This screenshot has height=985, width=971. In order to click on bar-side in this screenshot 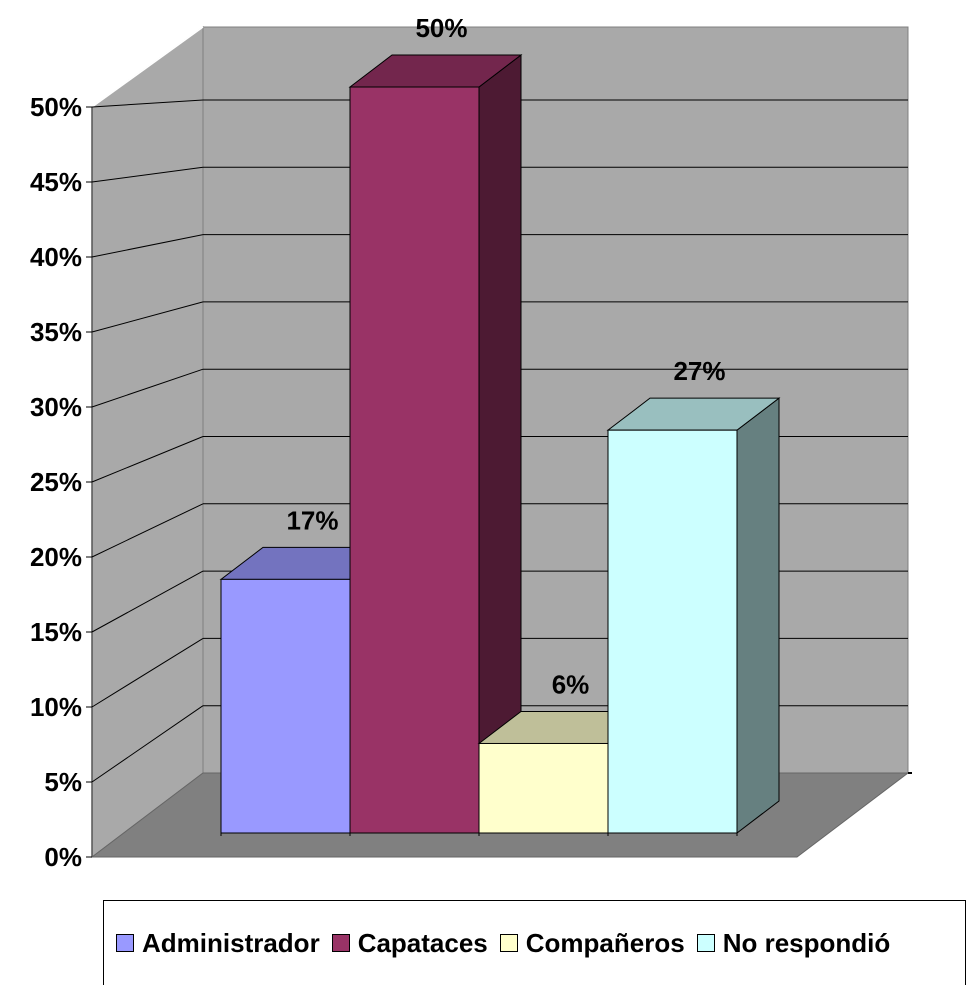, I will do `click(758, 616)`.